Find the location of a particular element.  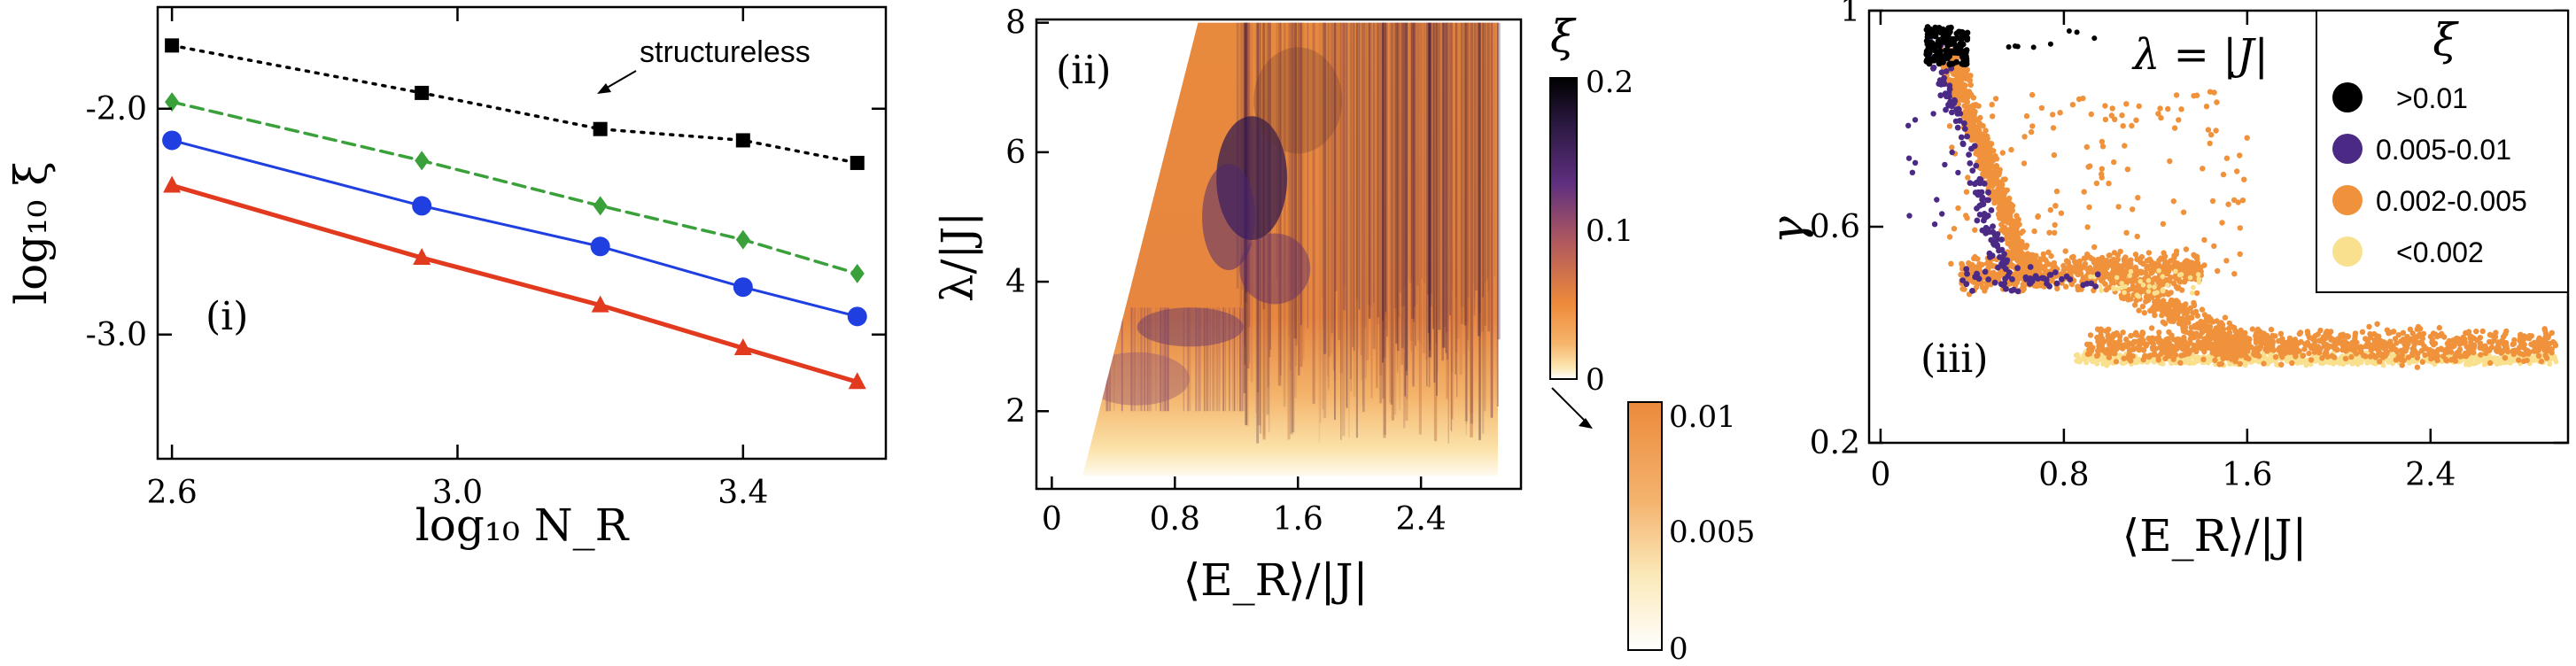

x-tick-label: 3.0 is located at coordinates (457, 493).